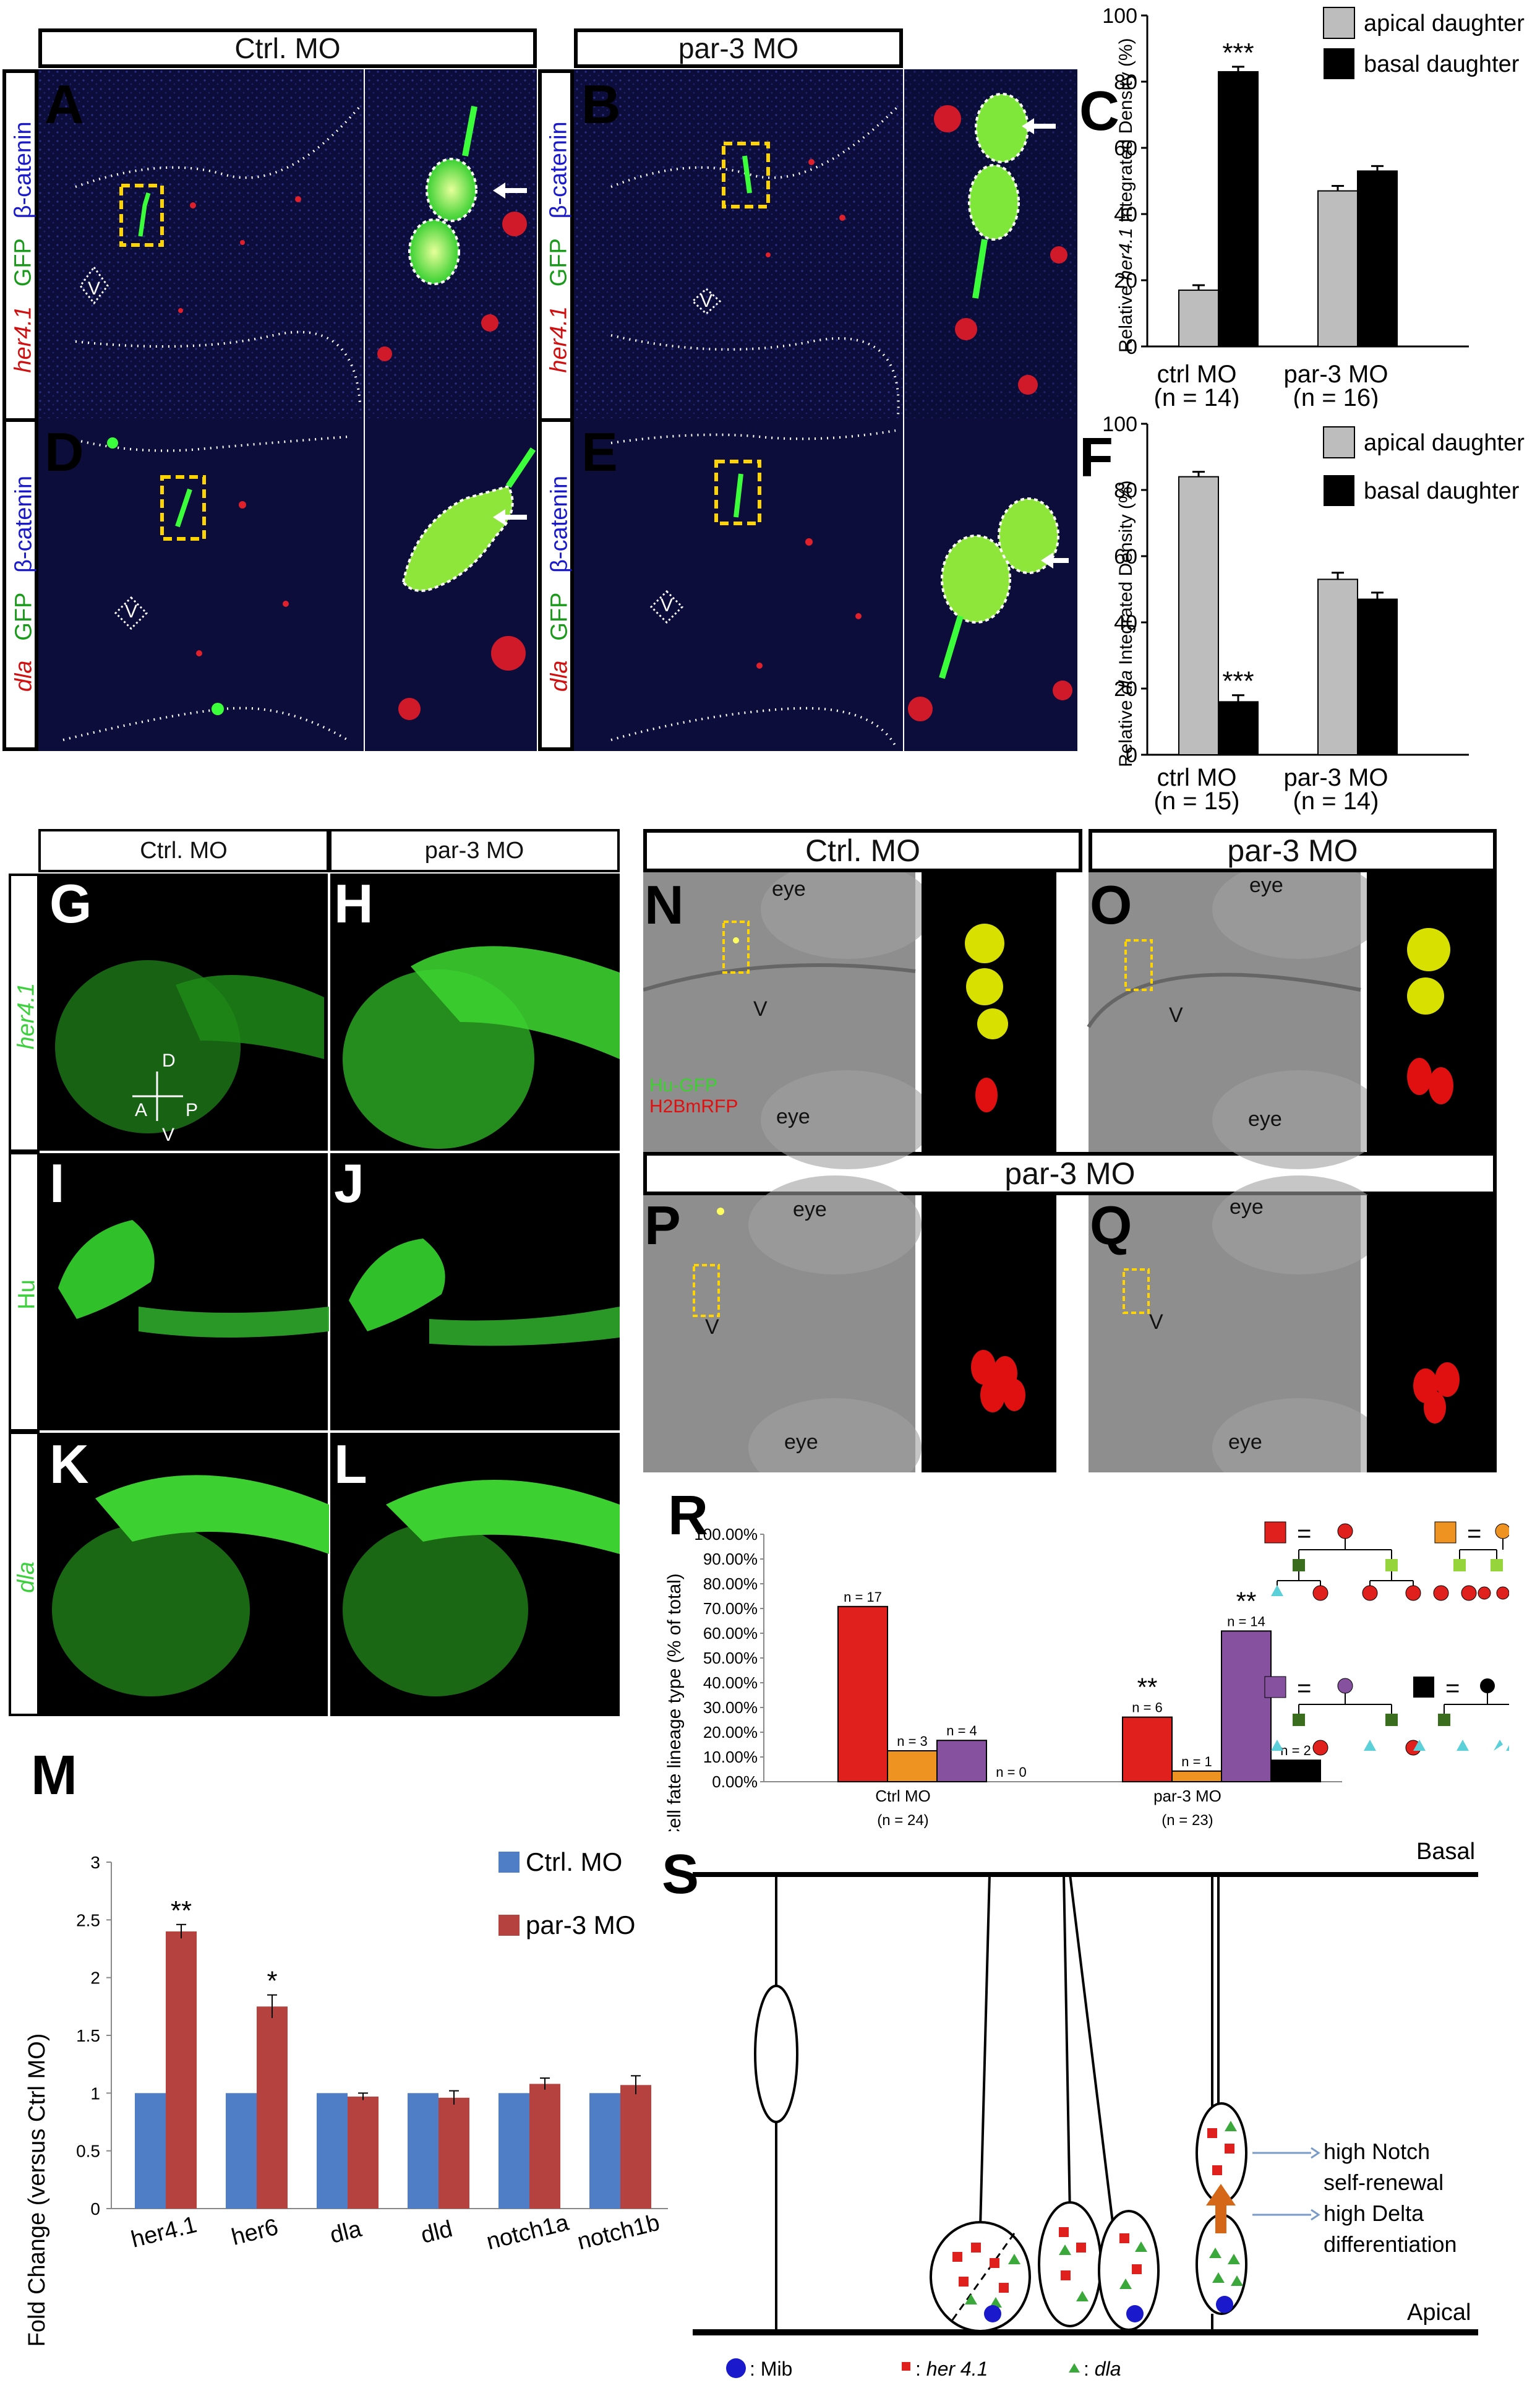  What do you see at coordinates (88, 2151) in the screenshot?
I see `y-tick-label: 0.5` at bounding box center [88, 2151].